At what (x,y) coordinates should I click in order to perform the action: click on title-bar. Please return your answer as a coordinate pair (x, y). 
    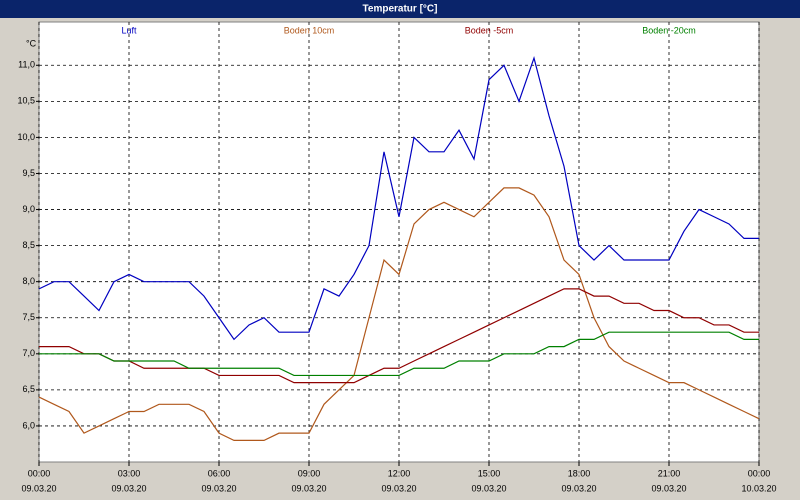
    Looking at the image, I should click on (400, 9).